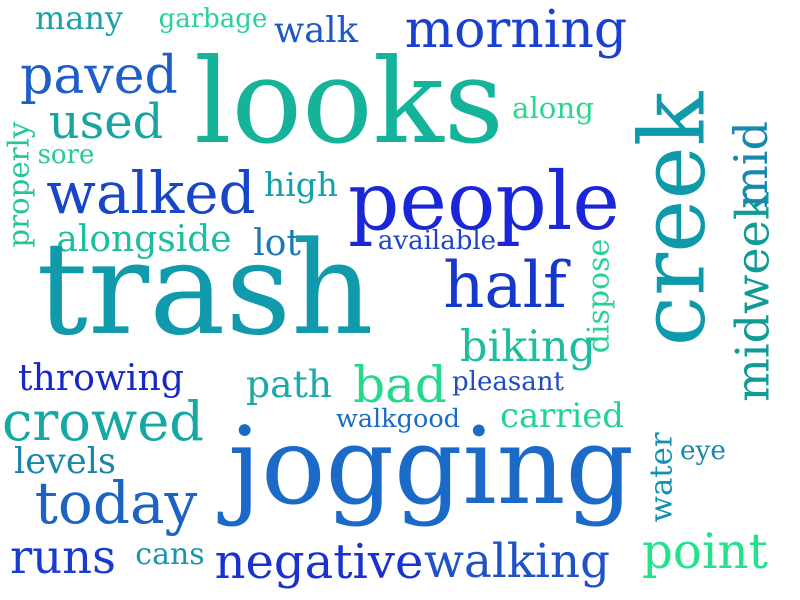 The height and width of the screenshot is (600, 800). What do you see at coordinates (151, 193) in the screenshot?
I see `cloud-word-walked: walked` at bounding box center [151, 193].